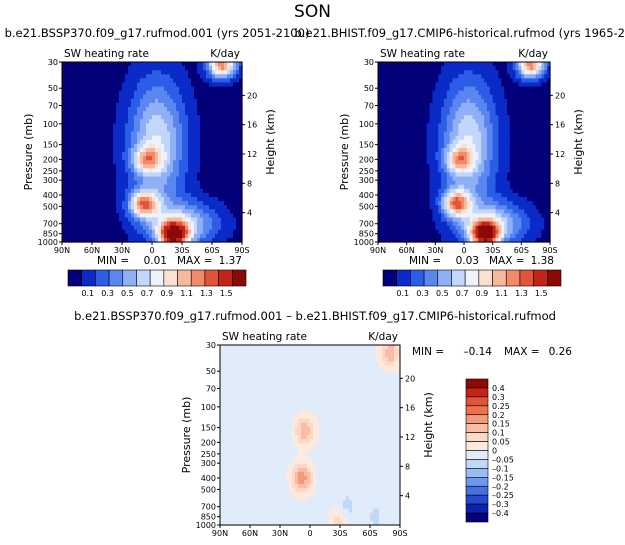  Describe the element at coordinates (92, 250) in the screenshot. I see `x-tick-label: 60N` at that location.